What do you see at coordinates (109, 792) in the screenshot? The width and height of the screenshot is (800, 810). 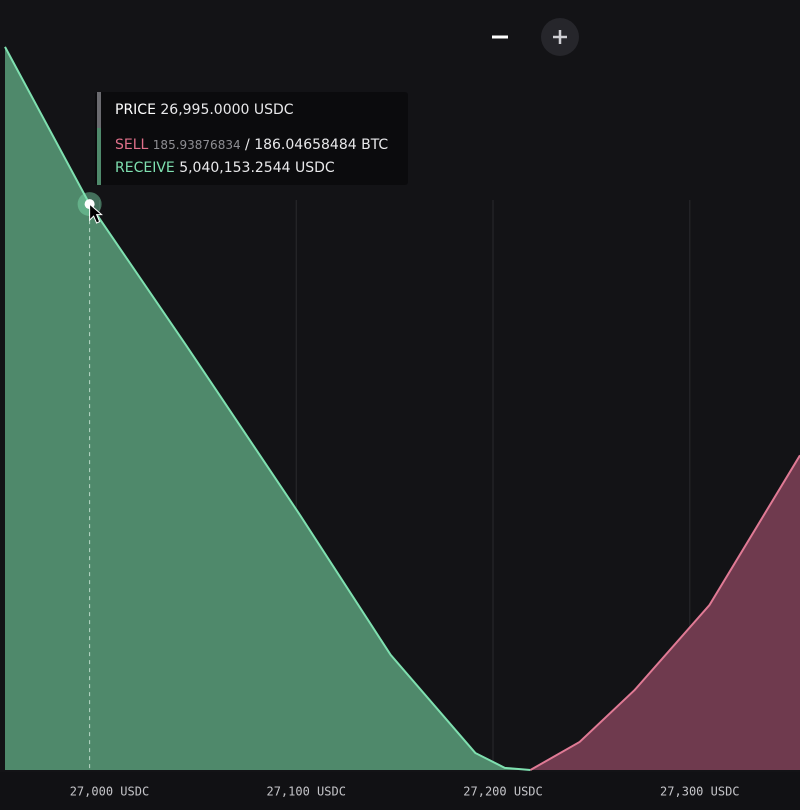 I see `x-tick-label: 27,000 USDC` at bounding box center [109, 792].